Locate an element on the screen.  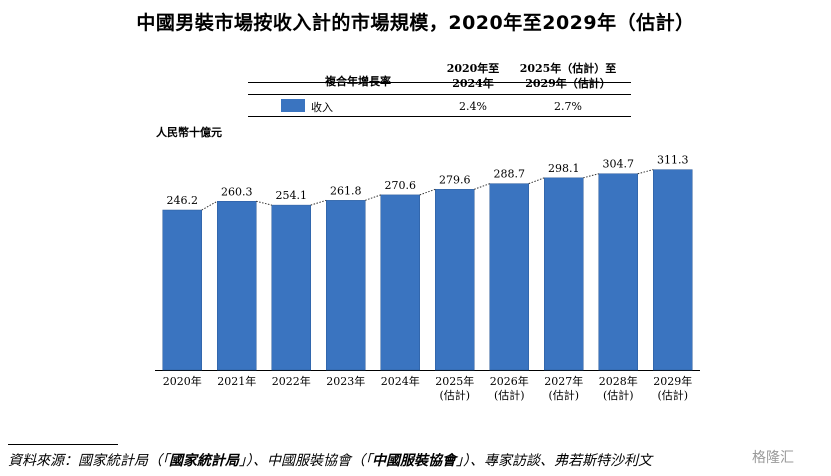
chart-title: 中國男裝市場按收入計的市場規模，2020年至2029年（估計） is located at coordinates (415, 23).